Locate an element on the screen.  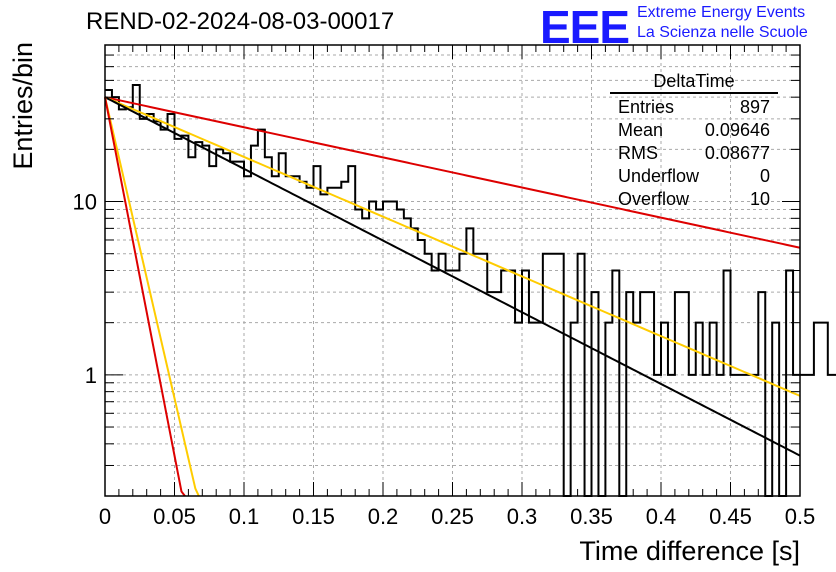
stats-label: Underflow is located at coordinates (659, 176).